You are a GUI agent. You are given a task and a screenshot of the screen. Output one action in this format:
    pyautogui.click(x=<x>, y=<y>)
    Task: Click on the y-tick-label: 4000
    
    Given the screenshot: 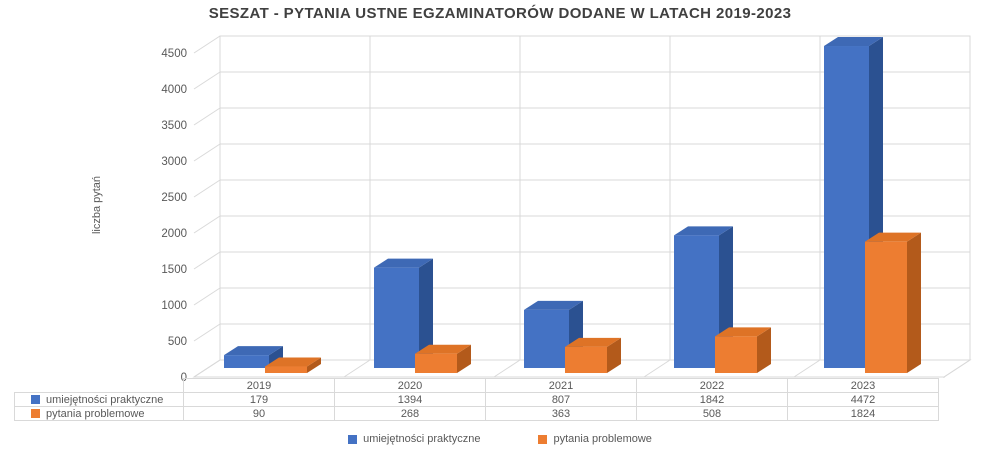 What is the action you would take?
    pyautogui.click(x=174, y=90)
    